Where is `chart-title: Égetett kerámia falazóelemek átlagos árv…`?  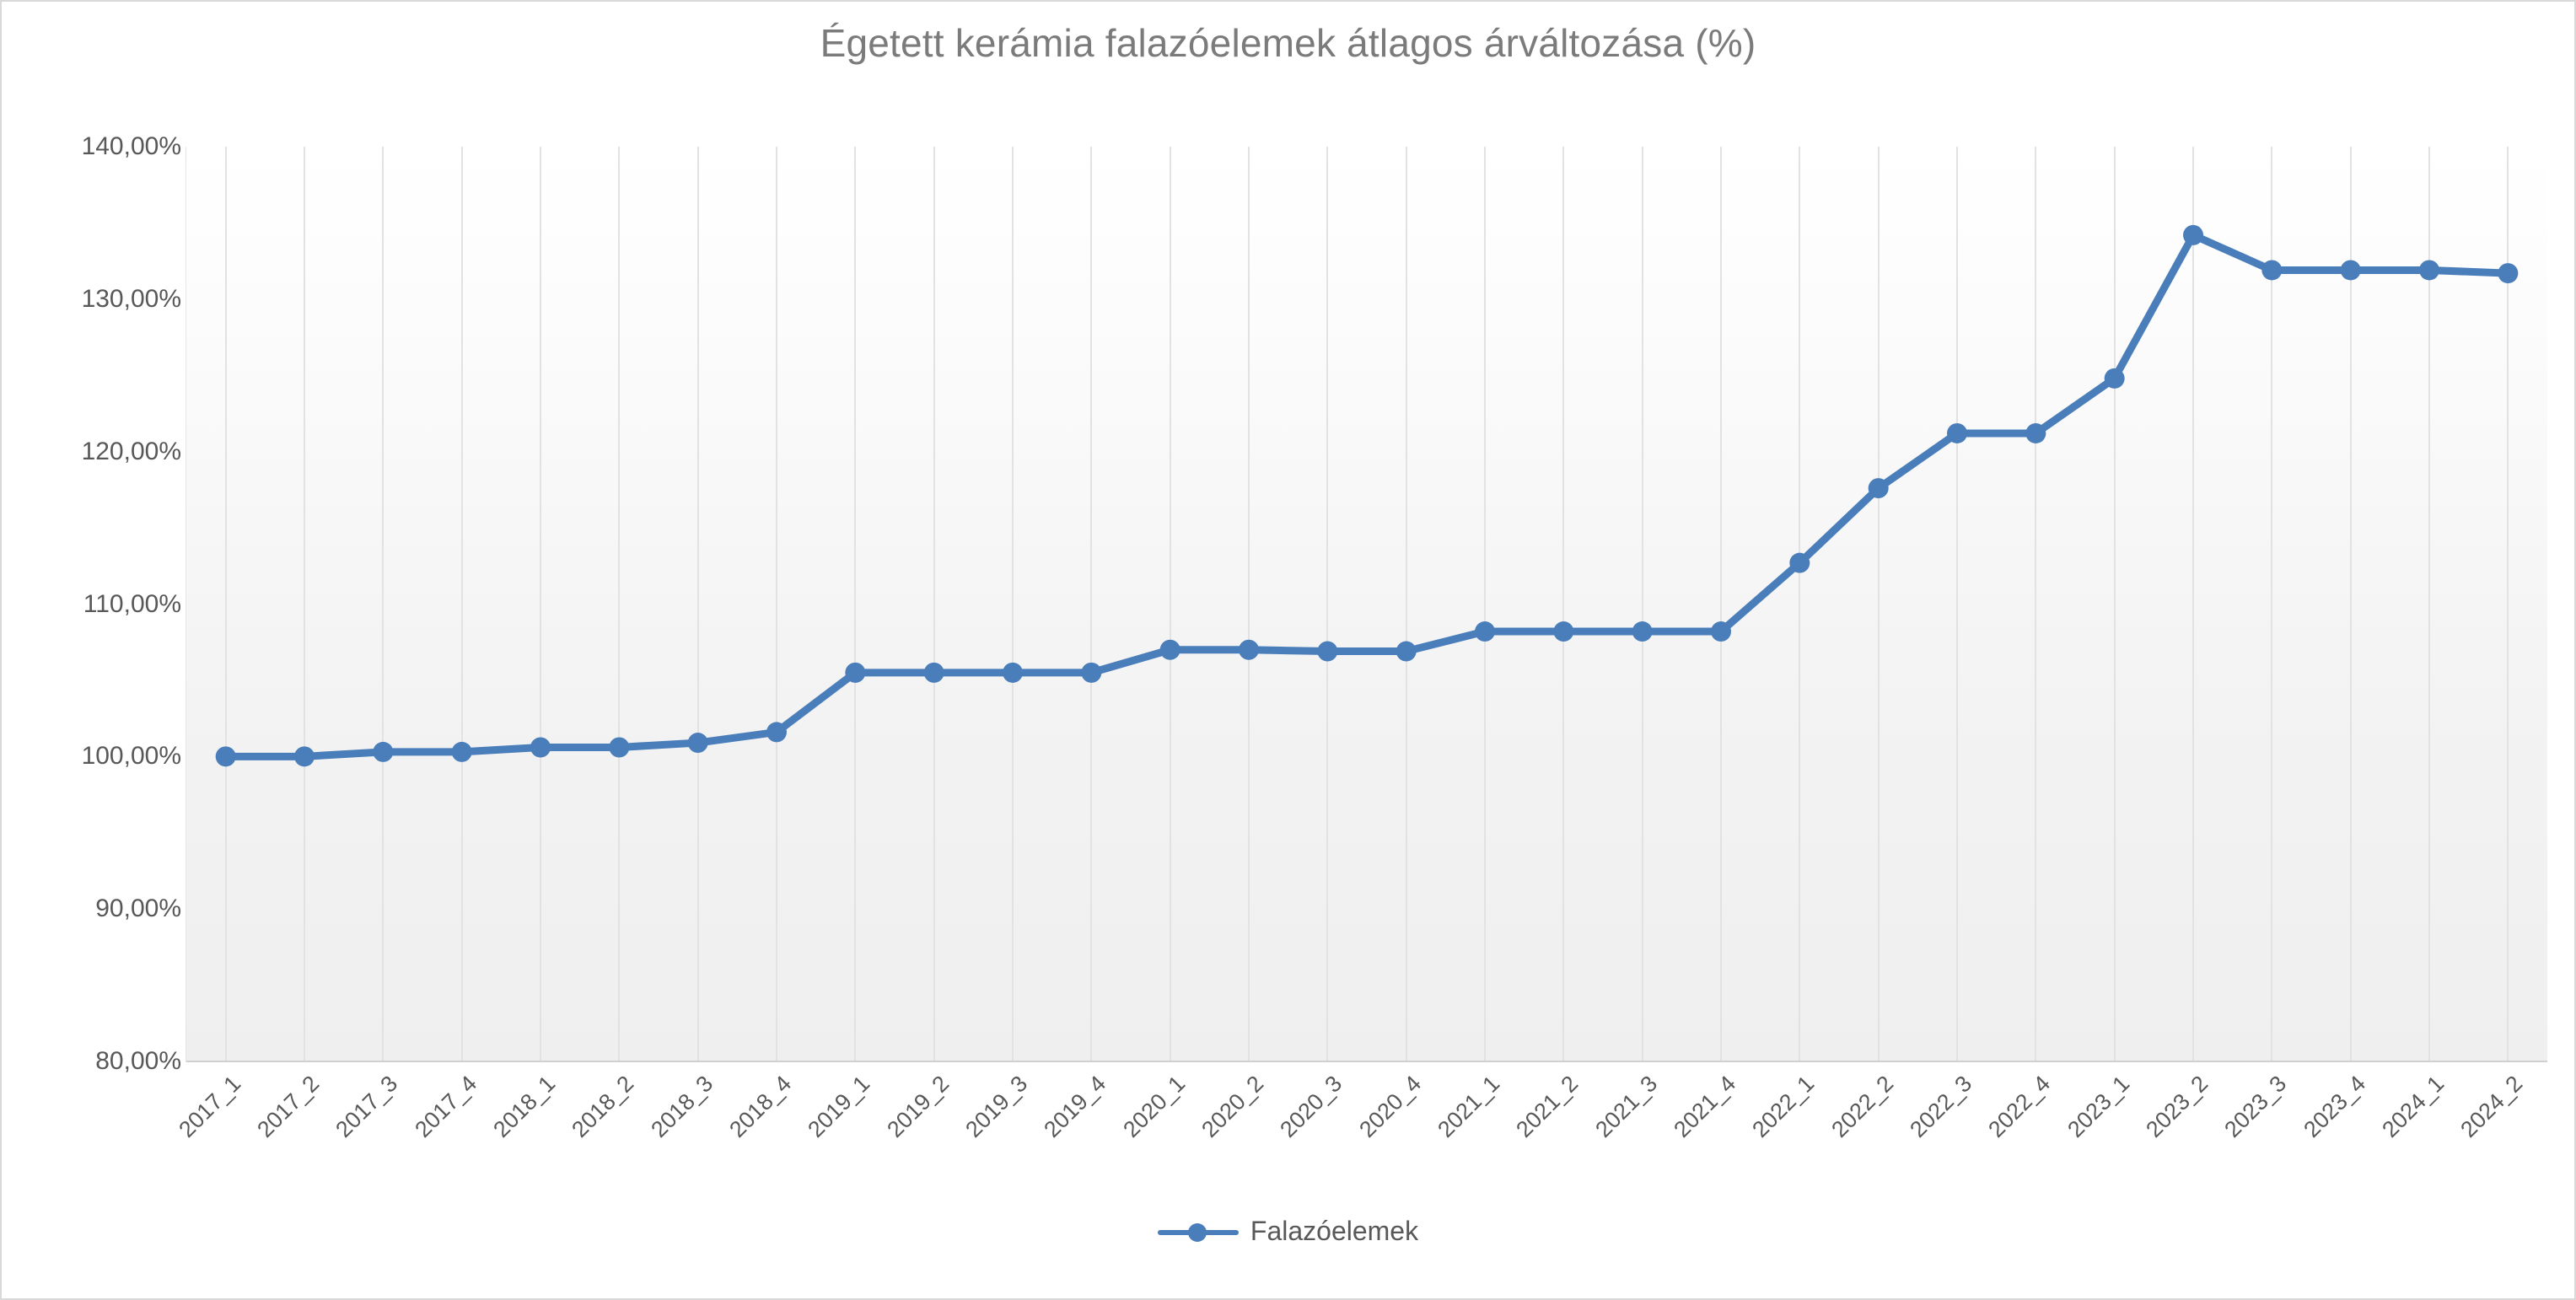 chart-title: Égetett kerámia falazóelemek átlagos árv… is located at coordinates (1288, 43).